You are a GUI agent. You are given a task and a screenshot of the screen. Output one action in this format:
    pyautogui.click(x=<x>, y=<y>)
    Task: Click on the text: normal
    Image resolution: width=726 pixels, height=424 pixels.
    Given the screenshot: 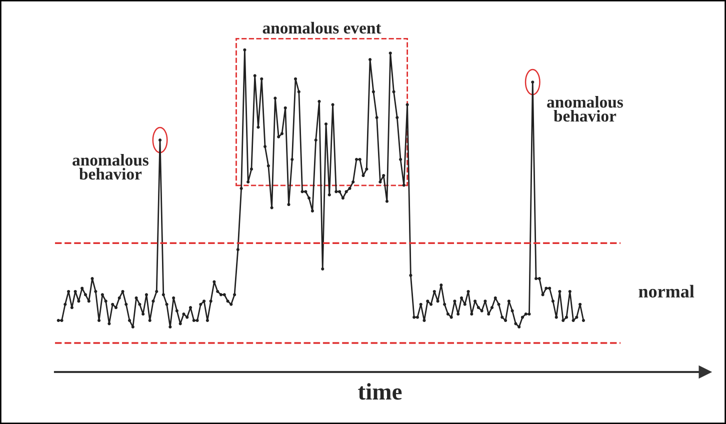 What is the action you would take?
    pyautogui.click(x=666, y=291)
    